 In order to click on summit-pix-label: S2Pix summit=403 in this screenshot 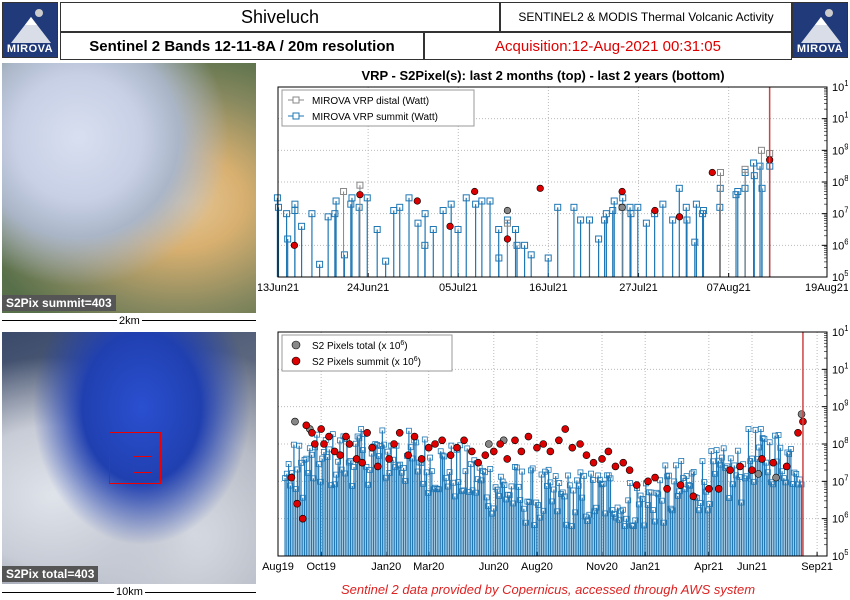, I will do `click(59, 303)`.